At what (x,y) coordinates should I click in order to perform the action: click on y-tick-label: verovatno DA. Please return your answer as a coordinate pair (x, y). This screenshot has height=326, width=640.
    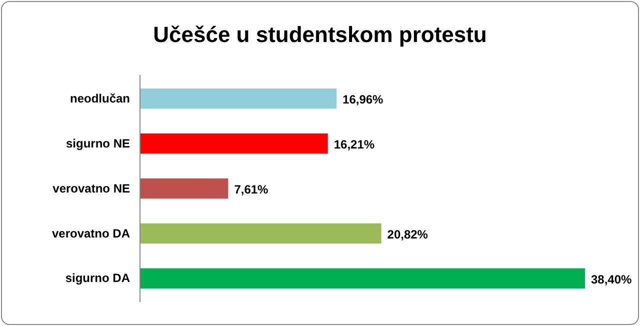
    Looking at the image, I should click on (91, 233).